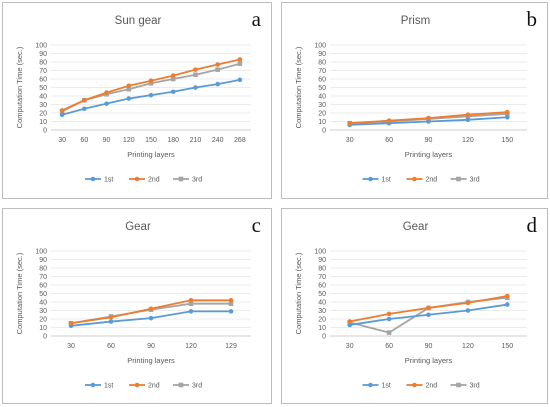 The image size is (550, 407). Describe the element at coordinates (231, 346) in the screenshot. I see `x-tick-label: 129` at that location.